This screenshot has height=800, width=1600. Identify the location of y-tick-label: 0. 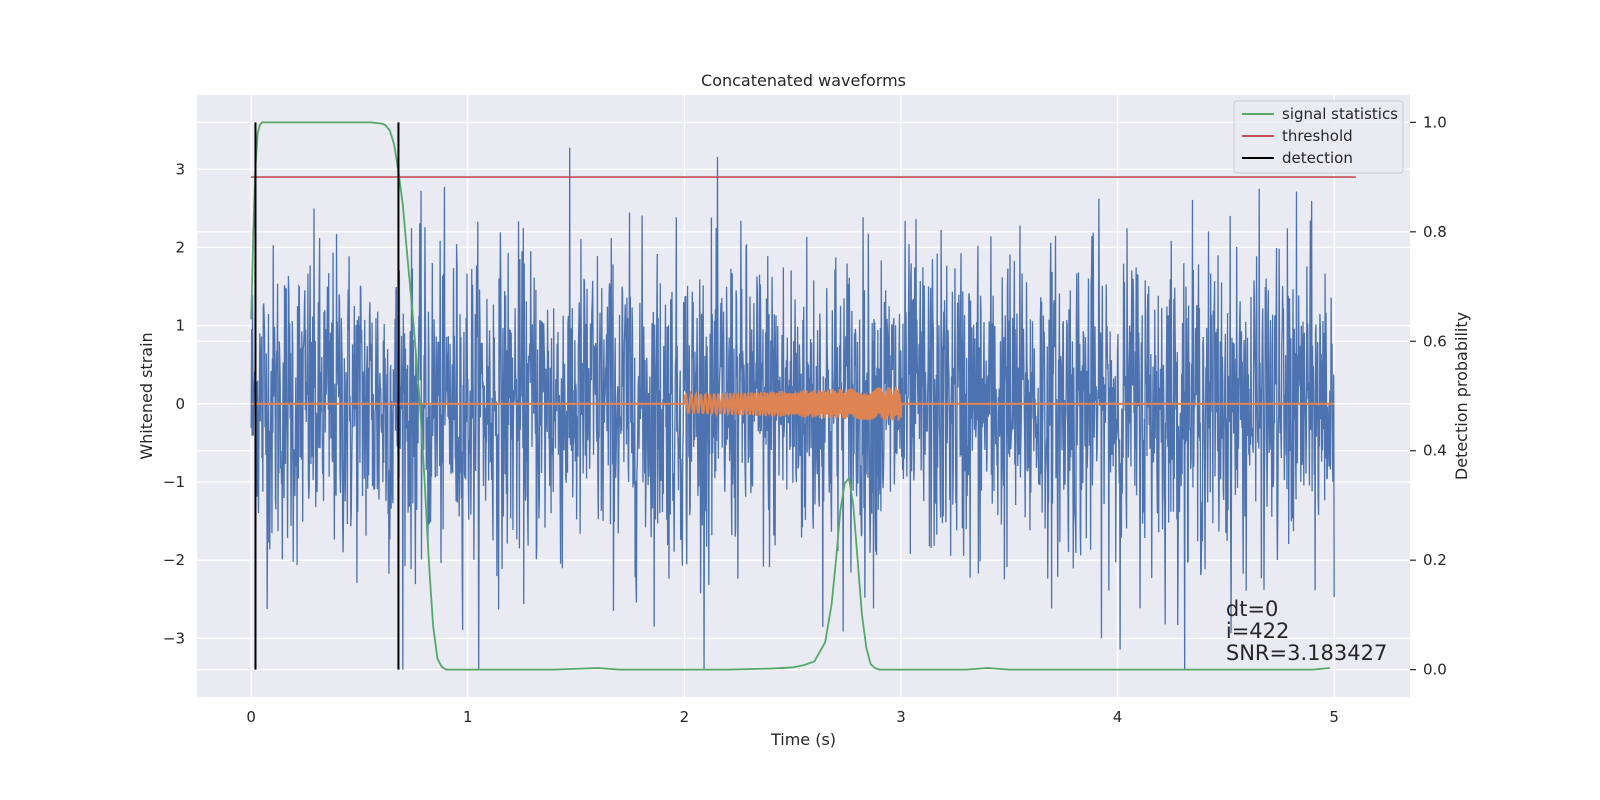
(180, 404).